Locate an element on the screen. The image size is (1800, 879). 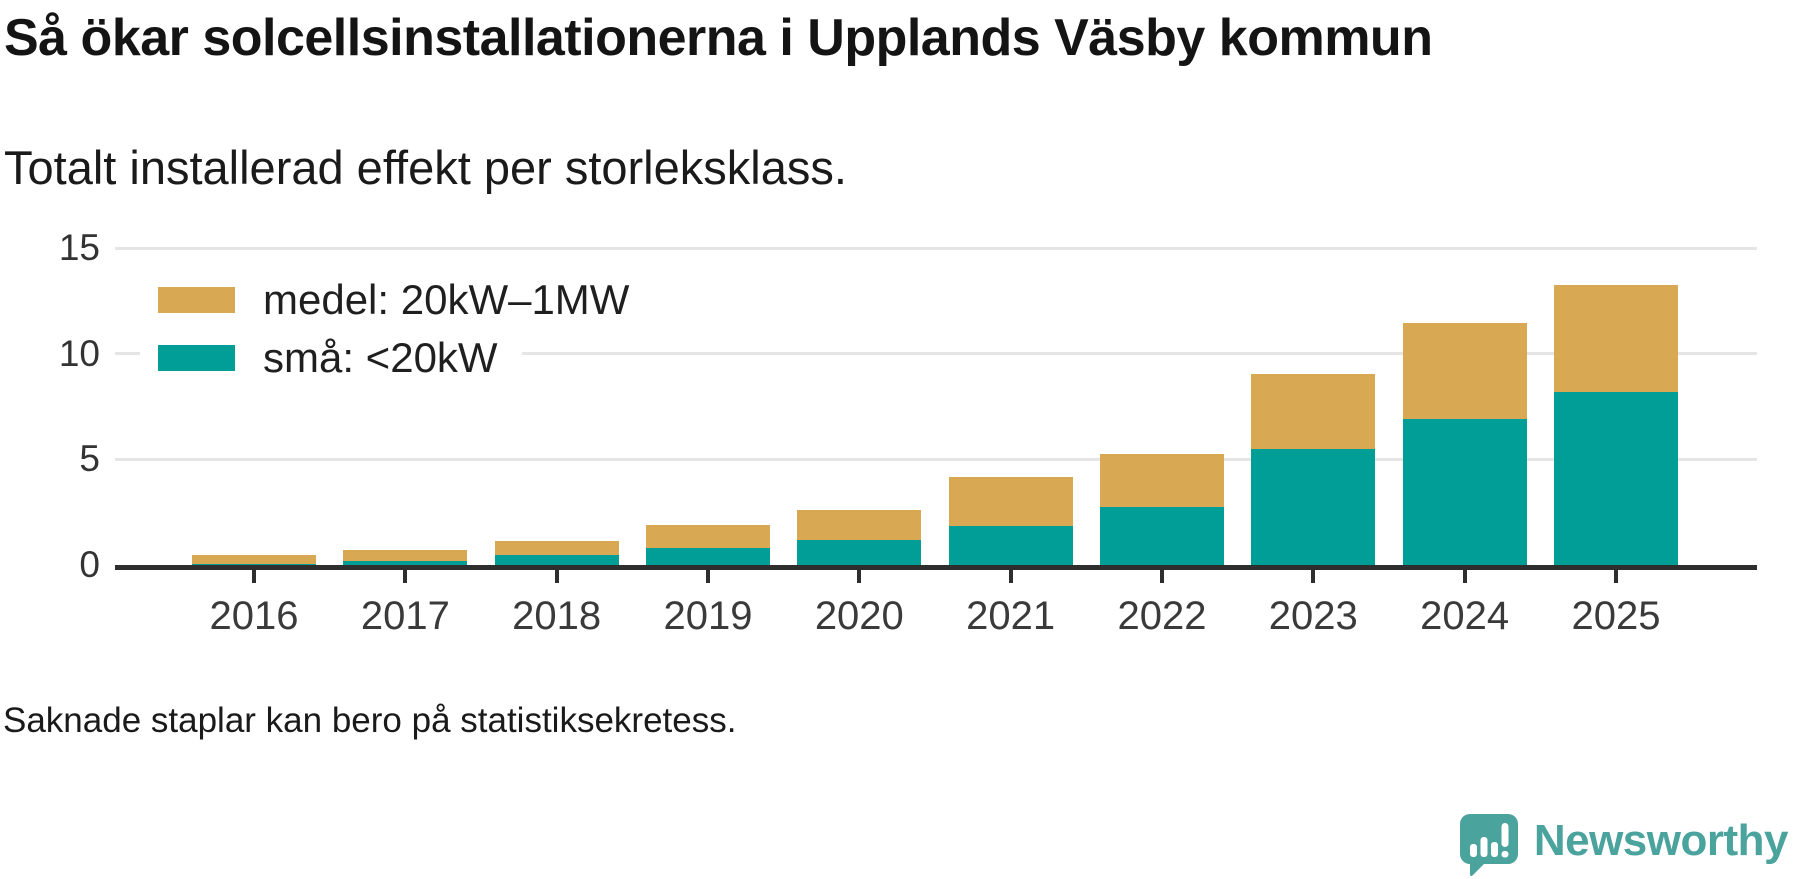
y-axis-tick-label: 0 is located at coordinates (89, 564).